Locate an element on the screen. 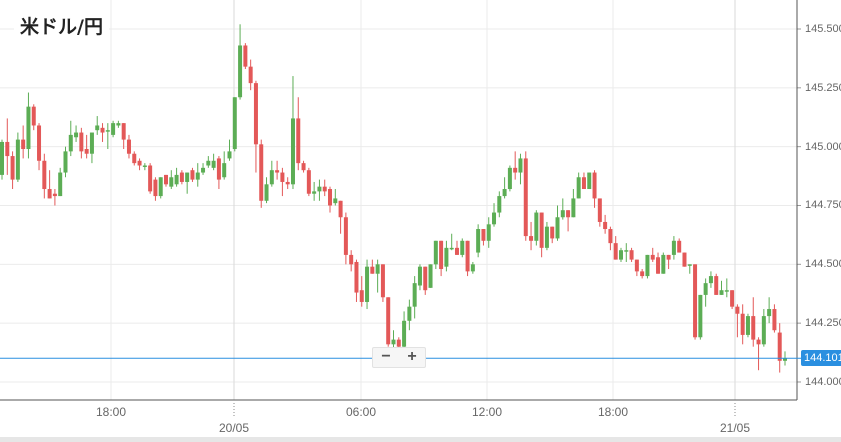 This screenshot has width=841, height=442. y-tick-label: 145.500 is located at coordinates (823, 29).